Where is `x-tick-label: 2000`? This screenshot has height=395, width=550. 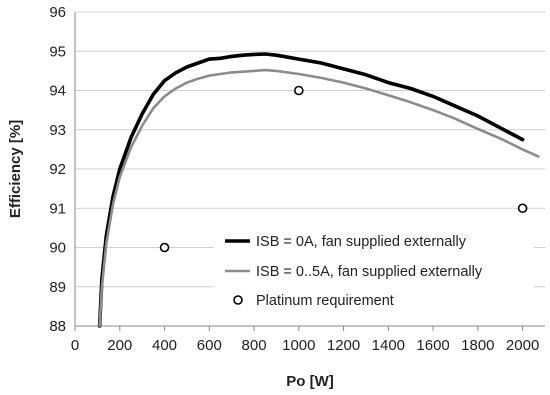 x-tick-label: 2000 is located at coordinates (522, 345).